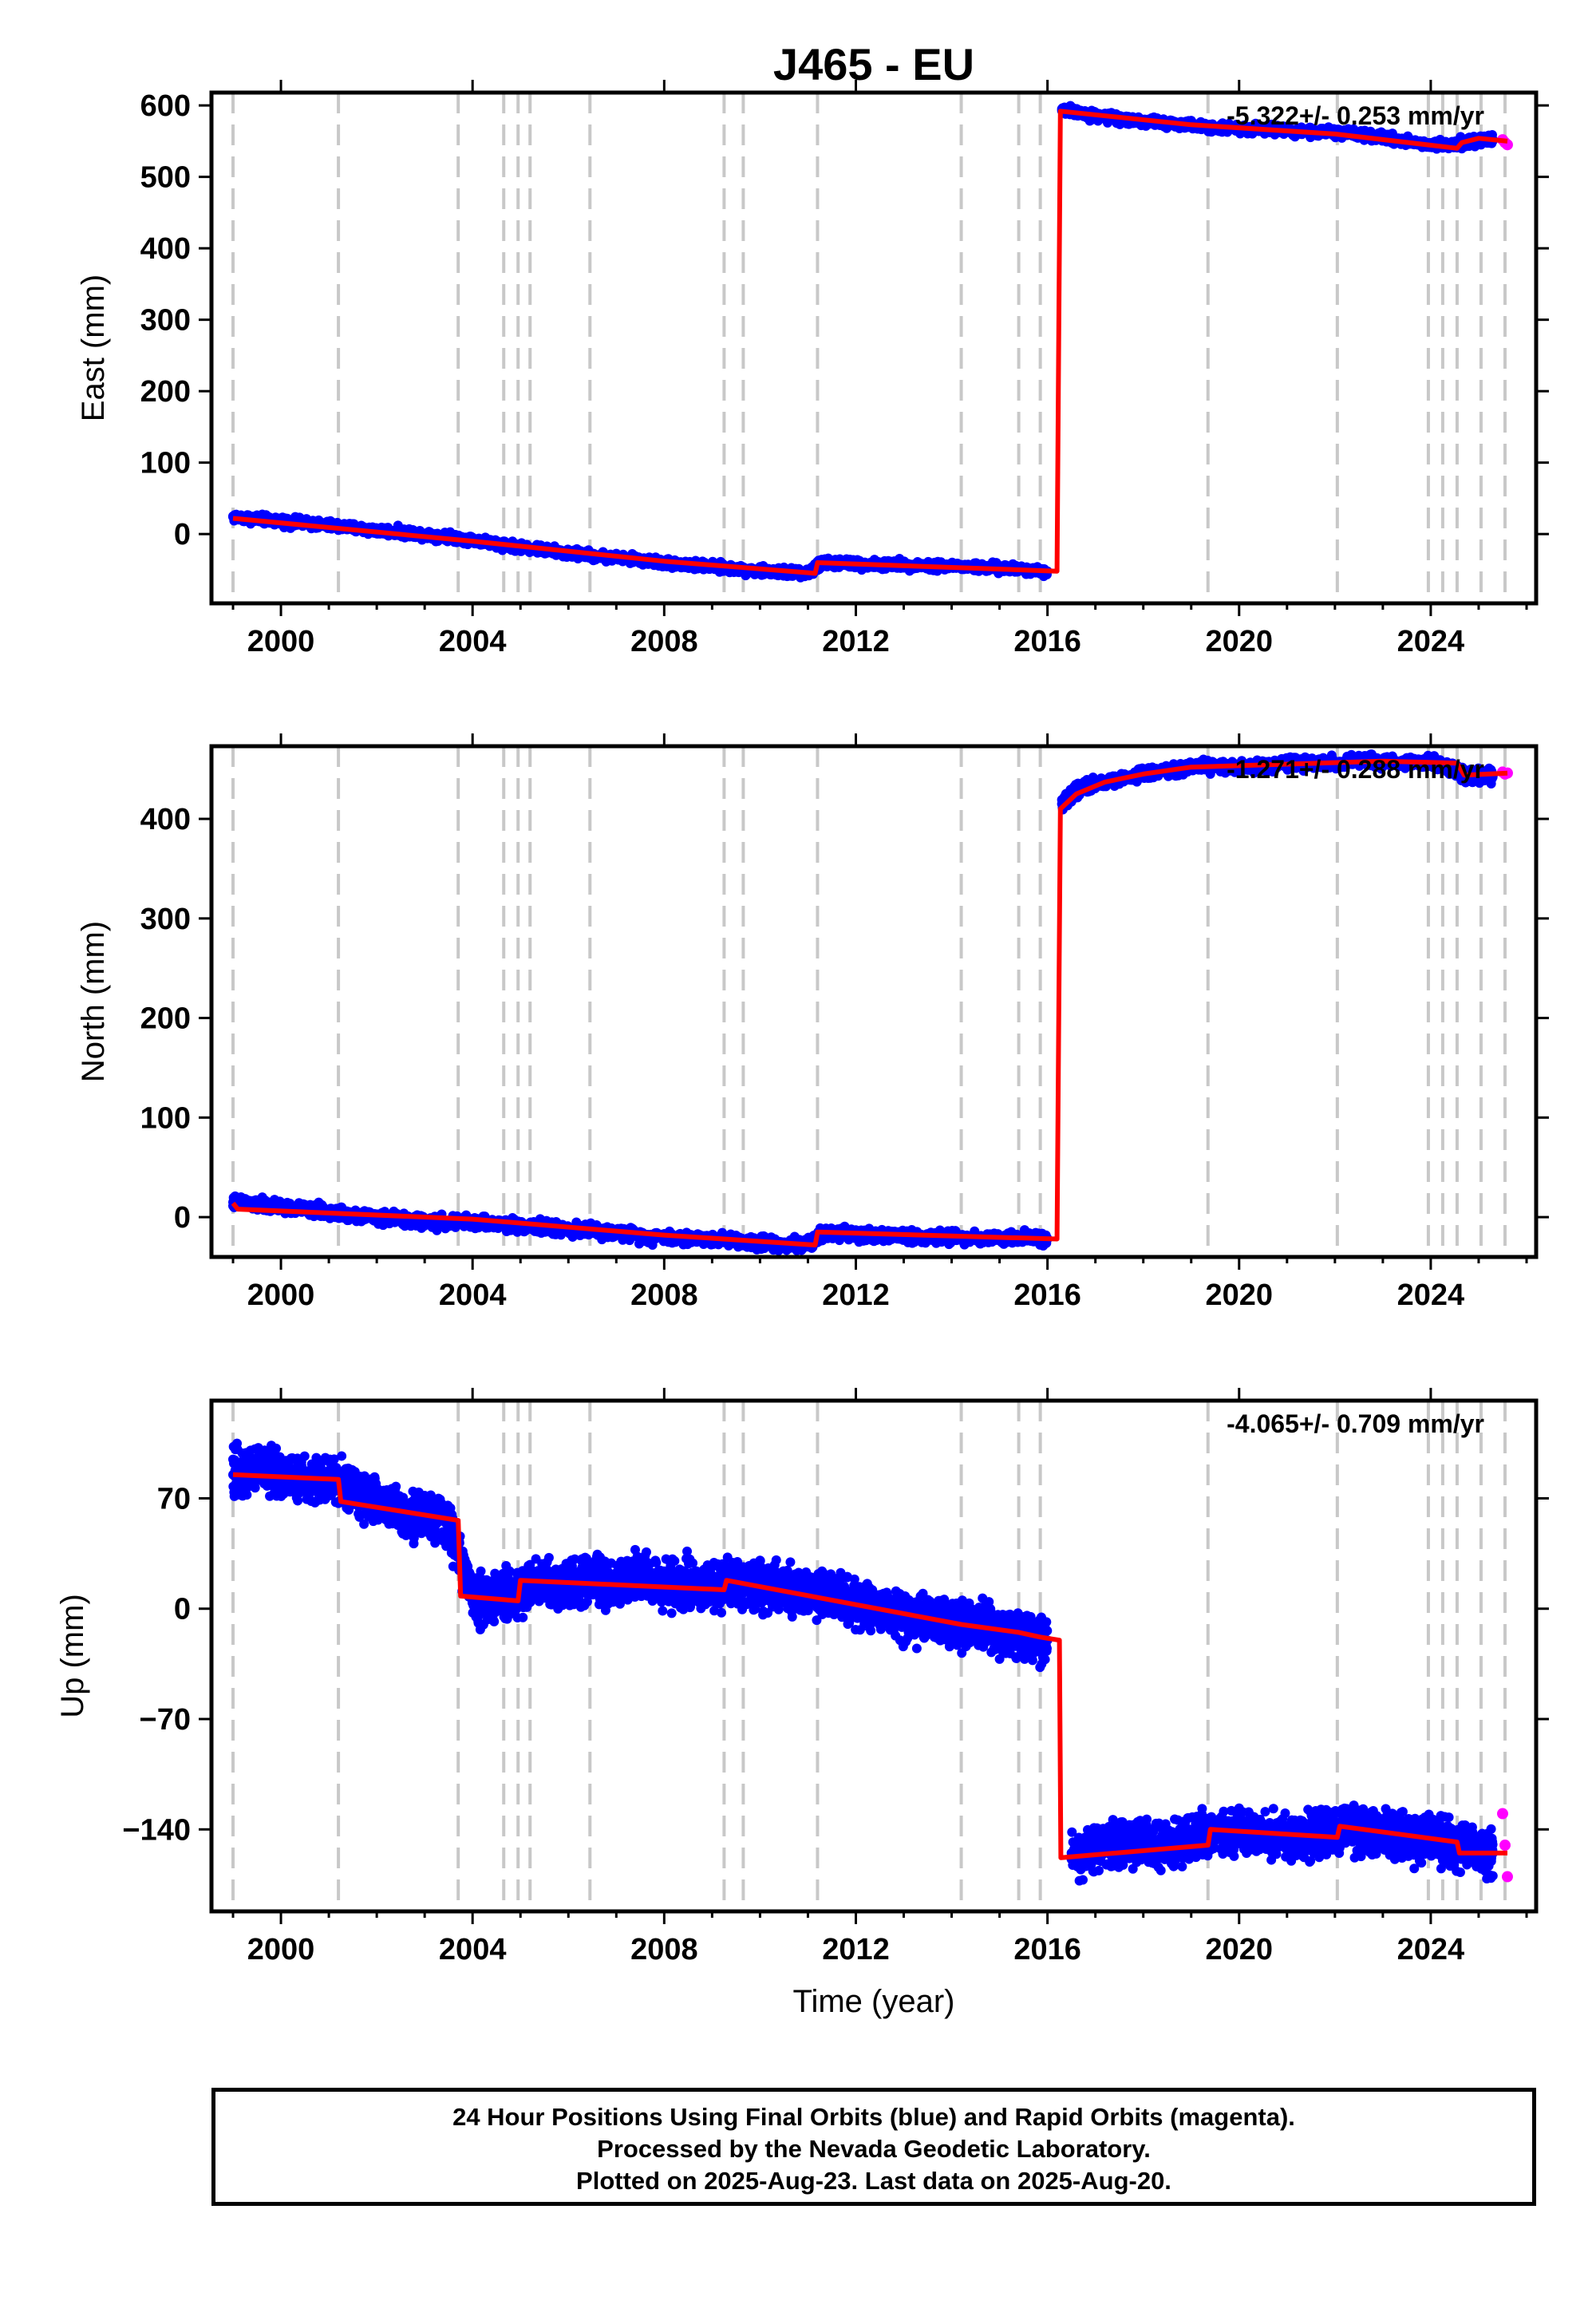 The image size is (1596, 2316). What do you see at coordinates (165, 249) in the screenshot?
I see `east-y-tick-label: 400` at bounding box center [165, 249].